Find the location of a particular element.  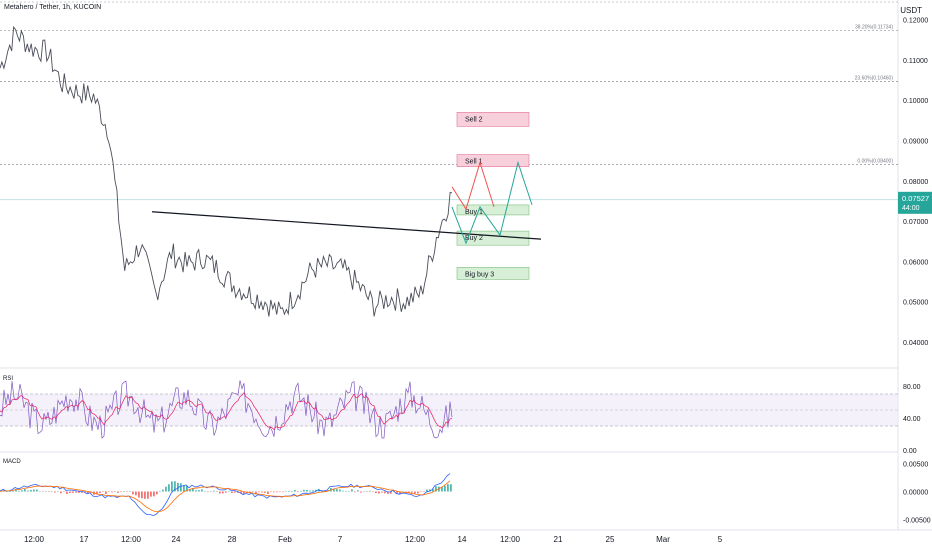

price-axis-tick: 0.12000 is located at coordinates (915, 21).